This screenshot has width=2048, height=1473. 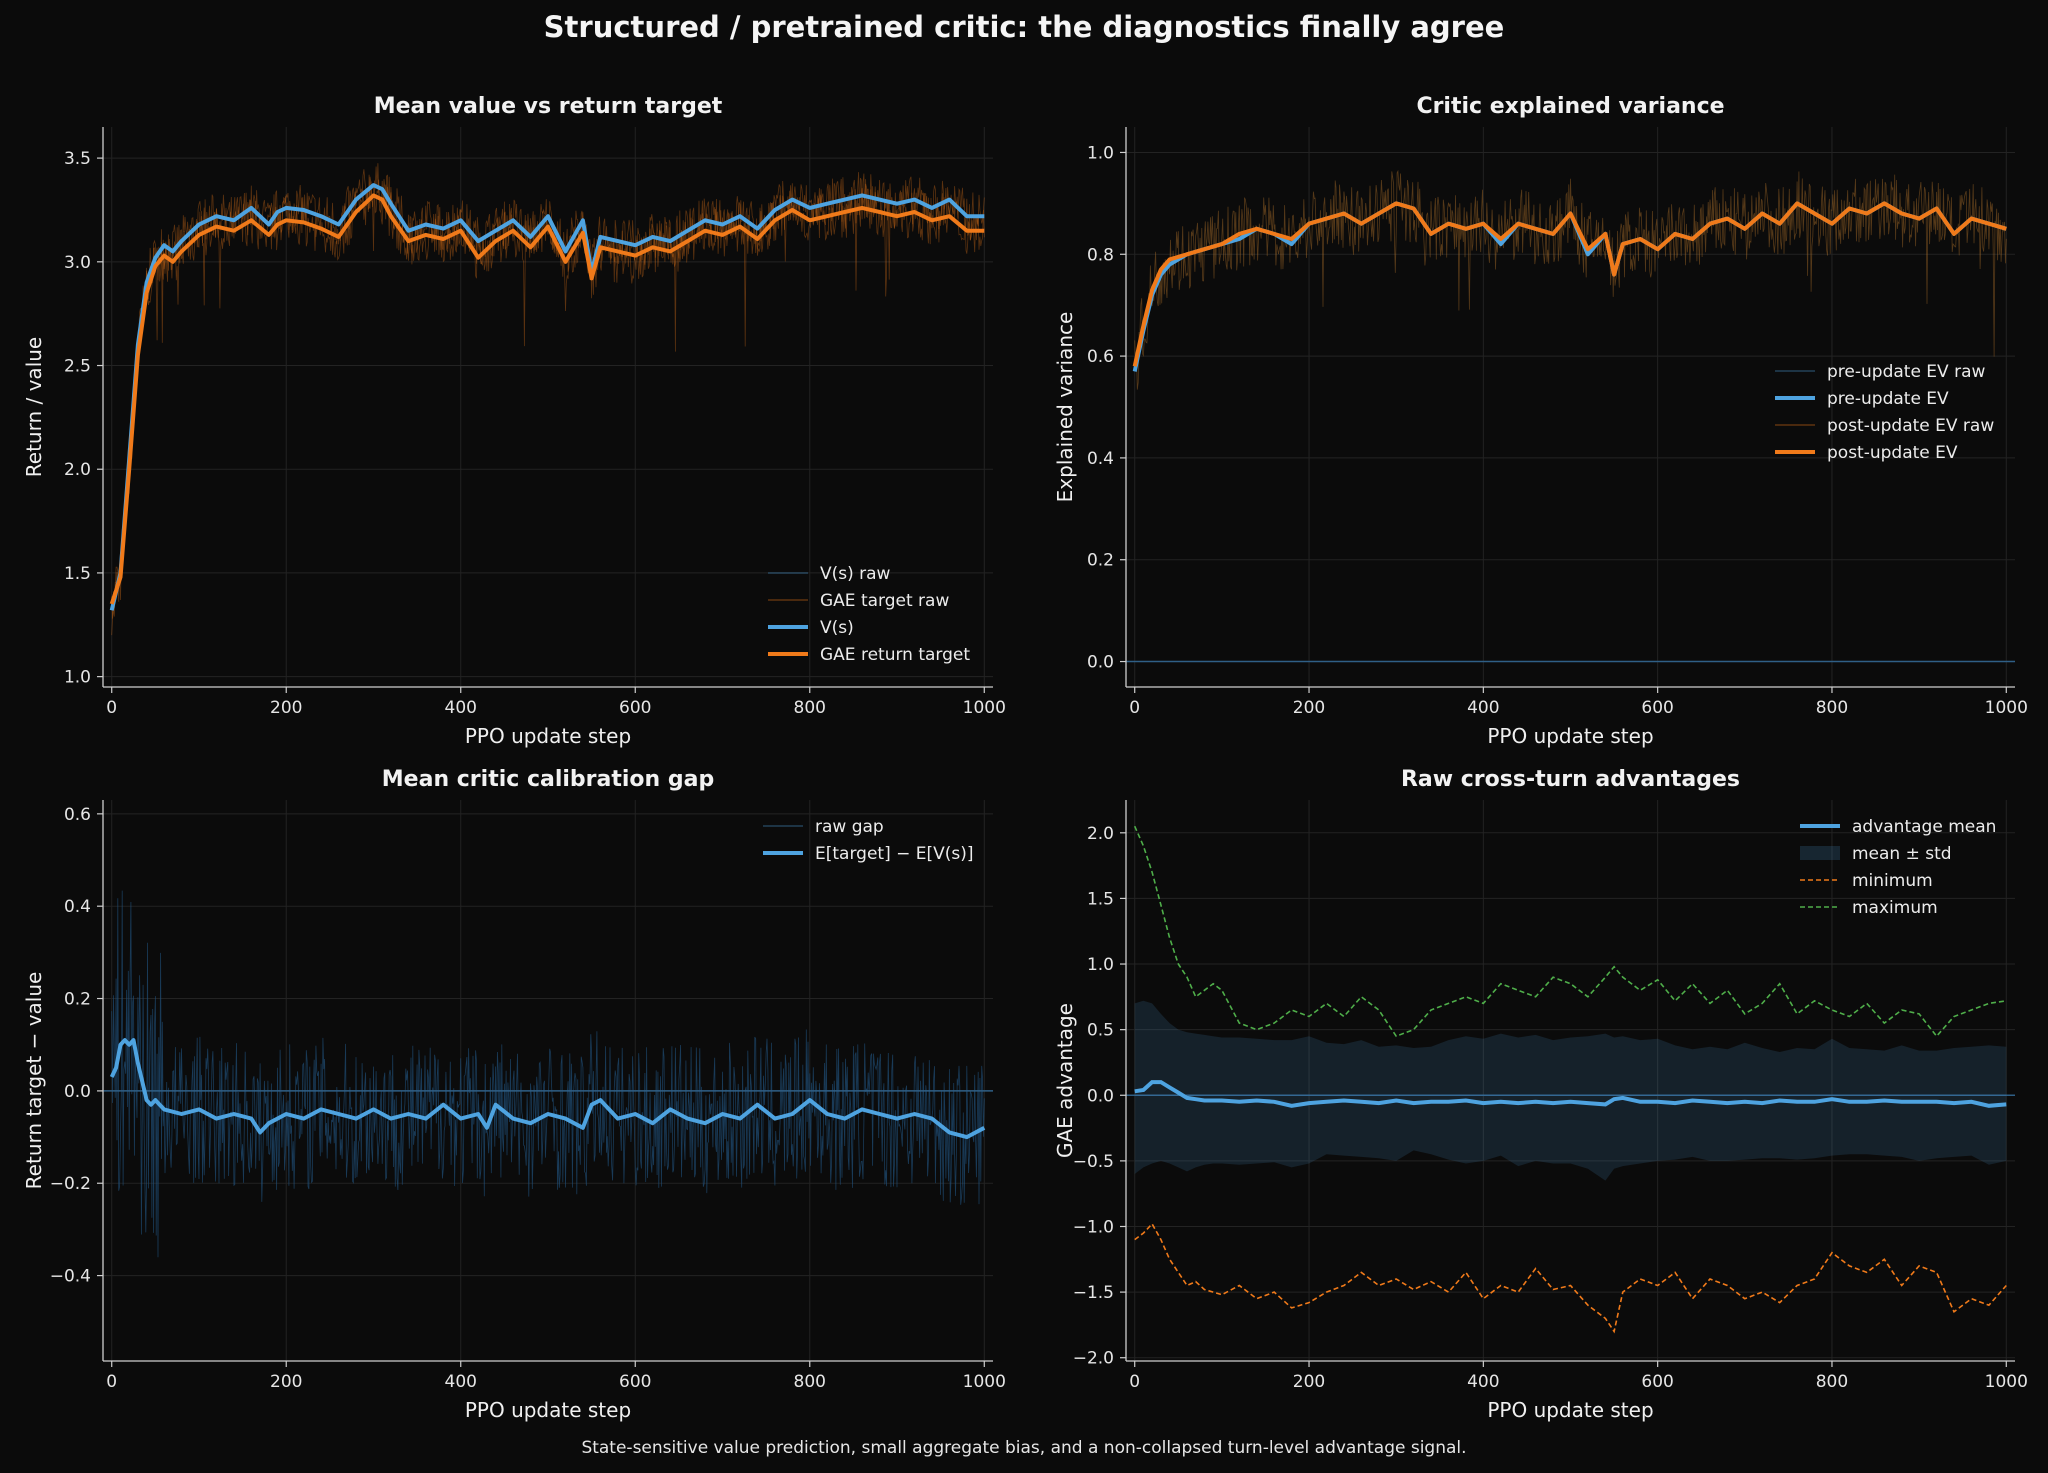 I want to click on panel-title: Raw cross-turn advantages, so click(x=1570, y=779).